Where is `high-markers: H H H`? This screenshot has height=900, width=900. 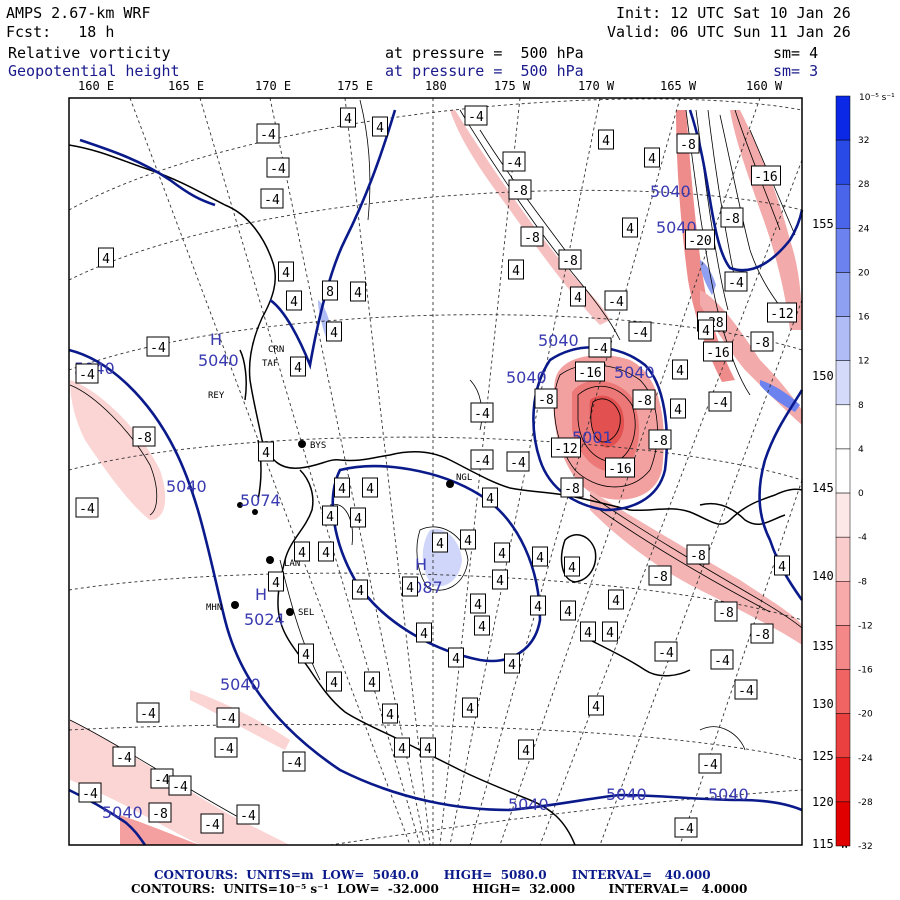 high-markers: H H H is located at coordinates (318, 467).